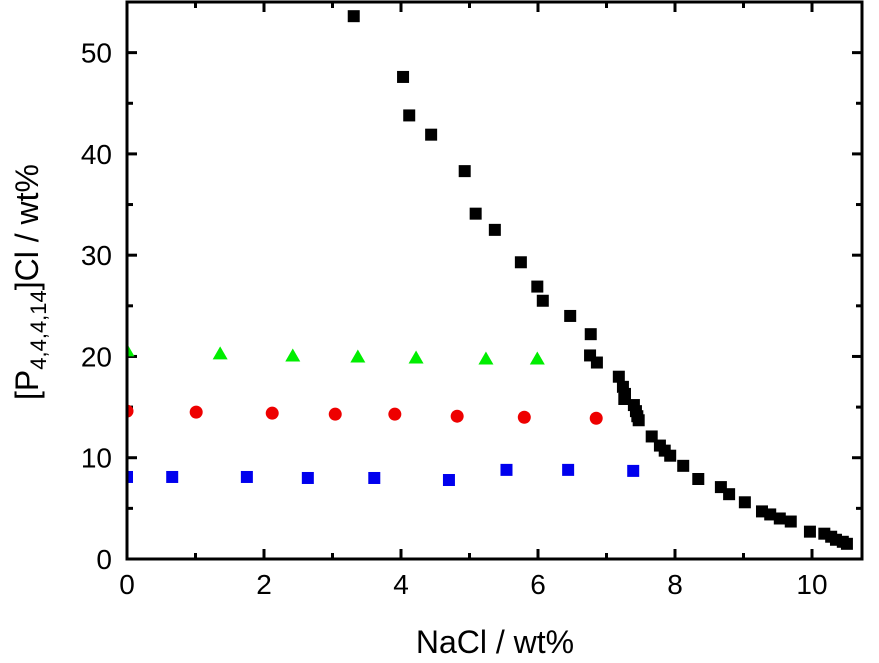 The height and width of the screenshot is (663, 879). What do you see at coordinates (96, 458) in the screenshot?
I see `y-tick-label: 10` at bounding box center [96, 458].